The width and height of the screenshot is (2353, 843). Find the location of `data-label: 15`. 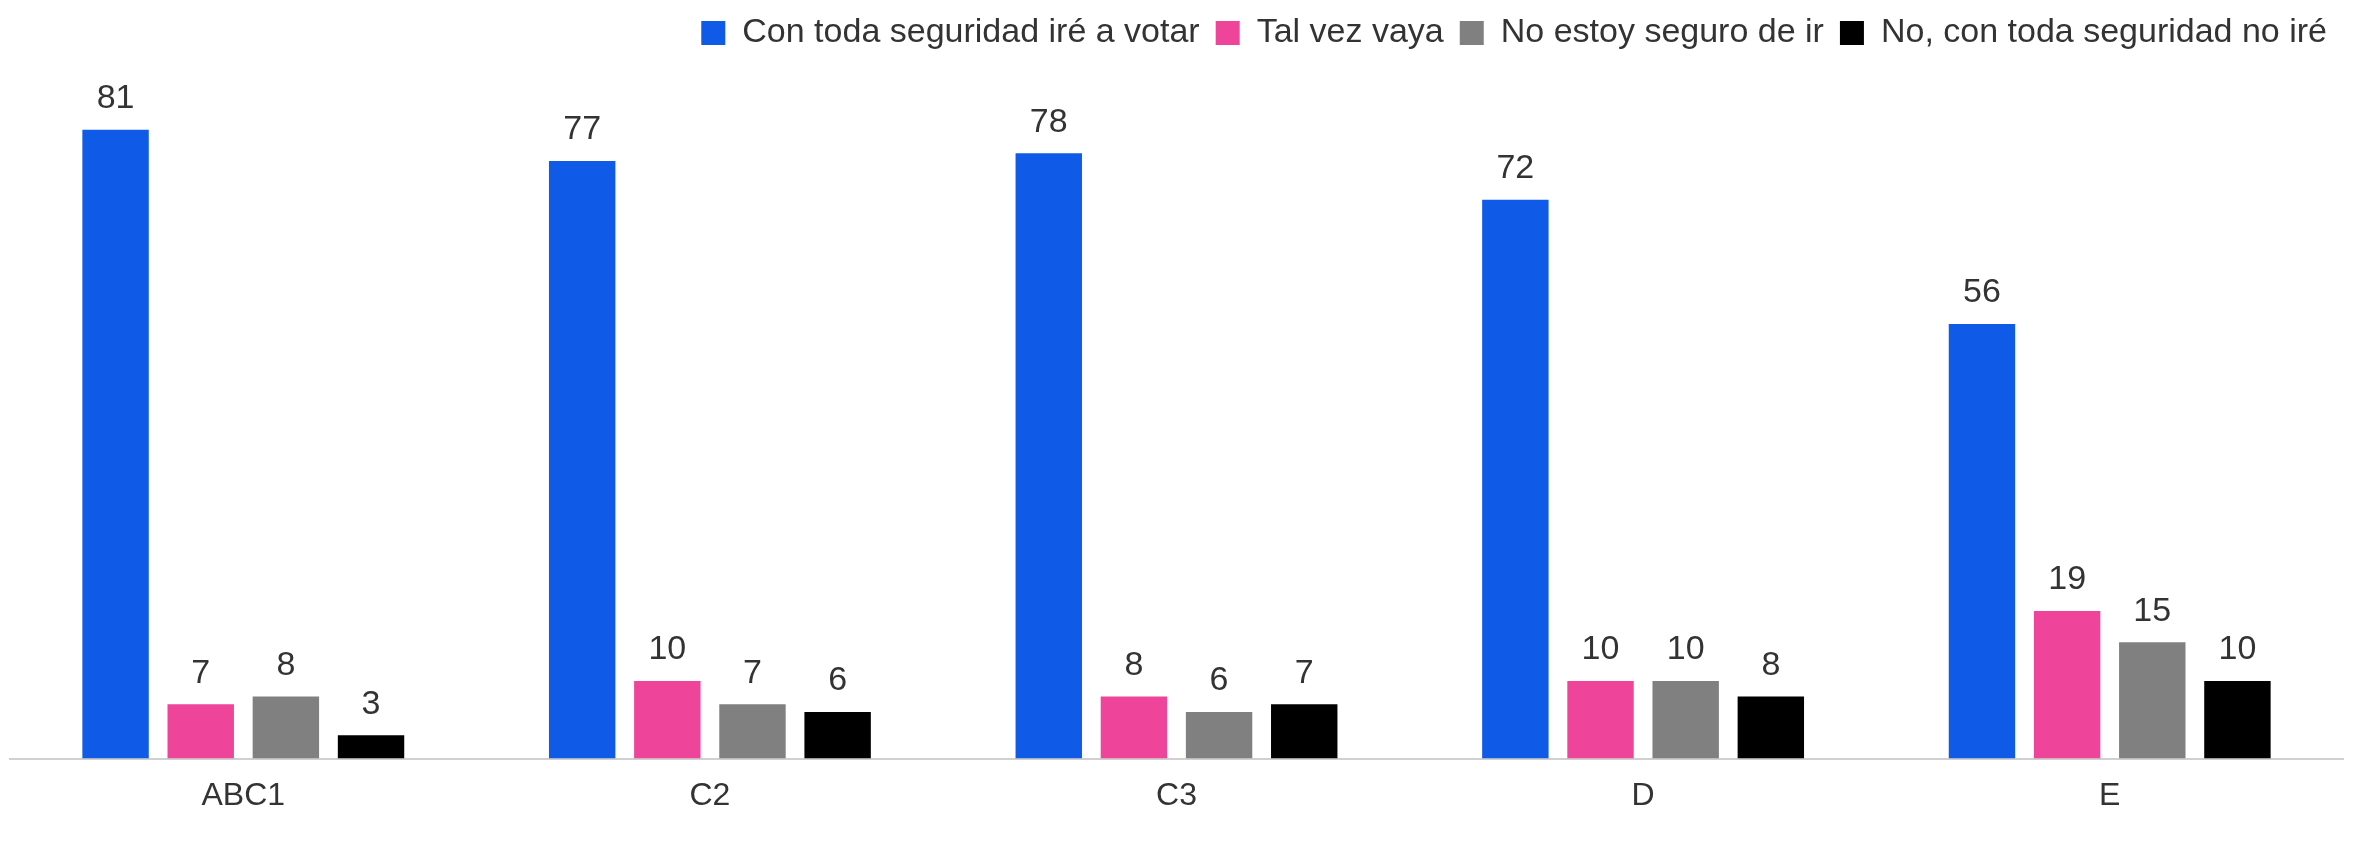

data-label: 15 is located at coordinates (2152, 608).